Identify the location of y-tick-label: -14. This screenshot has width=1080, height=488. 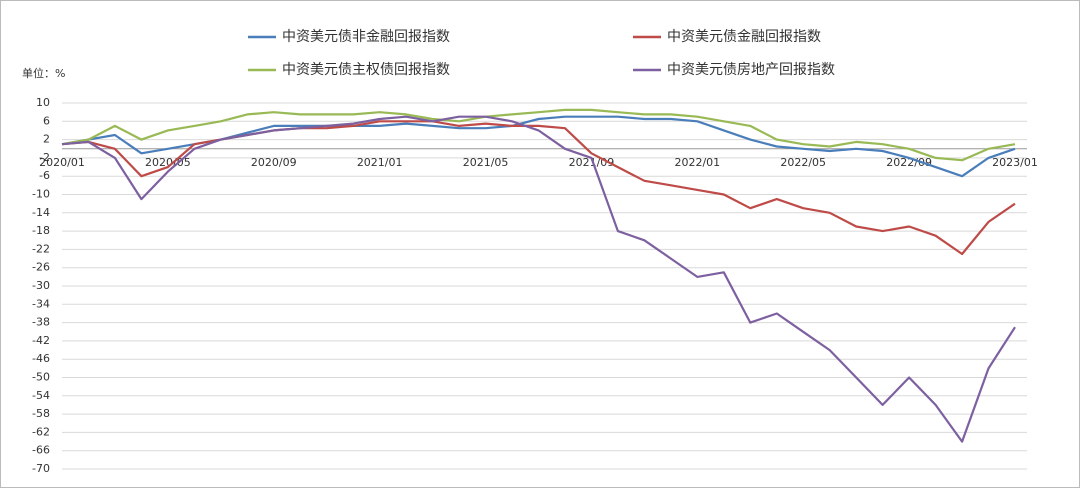
(41, 212).